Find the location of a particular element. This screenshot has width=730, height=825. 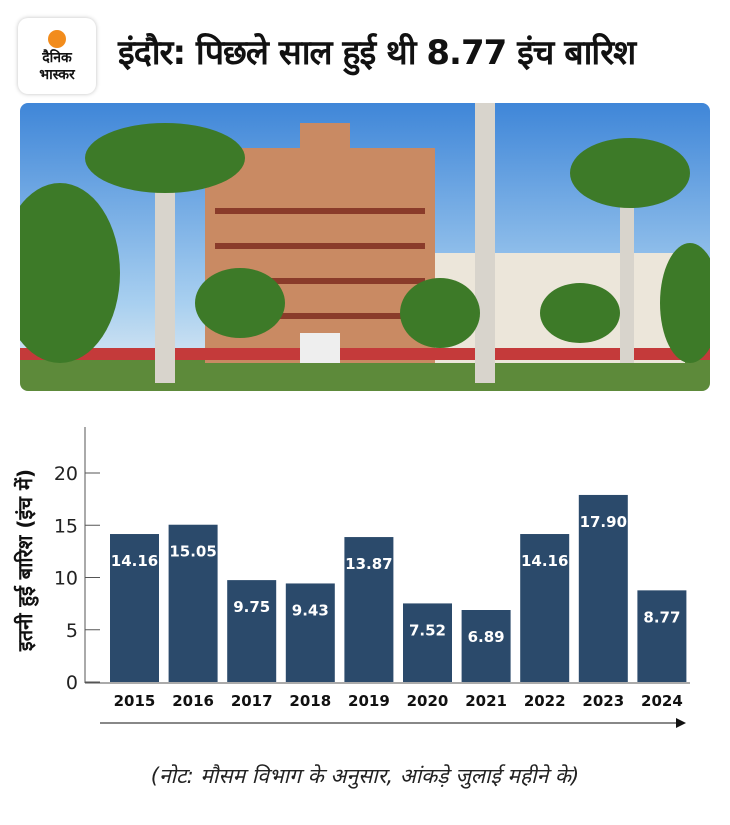

x-tick-label: 2017 is located at coordinates (252, 701).